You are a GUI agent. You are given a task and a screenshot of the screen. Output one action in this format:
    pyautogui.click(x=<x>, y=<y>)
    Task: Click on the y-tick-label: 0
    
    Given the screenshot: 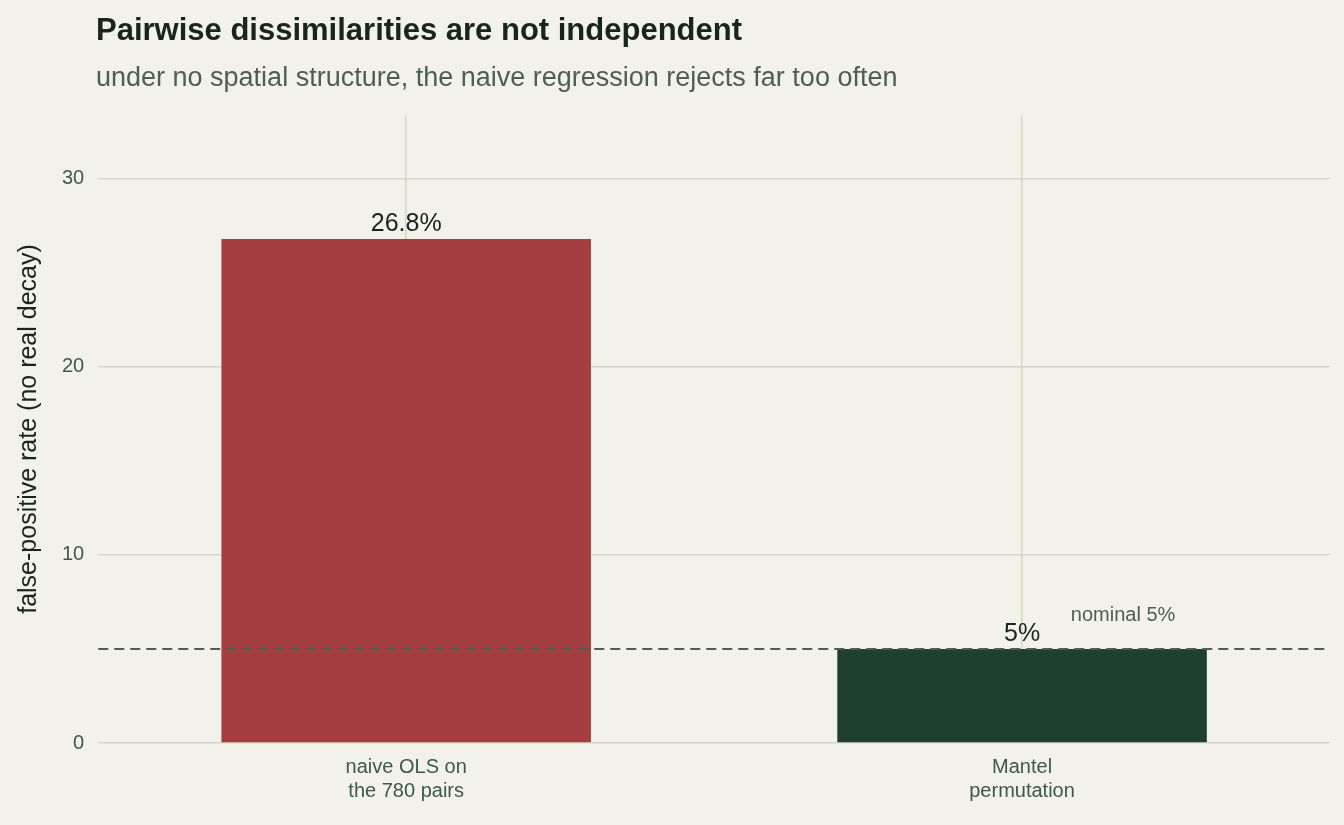 What is the action you would take?
    pyautogui.click(x=79, y=741)
    